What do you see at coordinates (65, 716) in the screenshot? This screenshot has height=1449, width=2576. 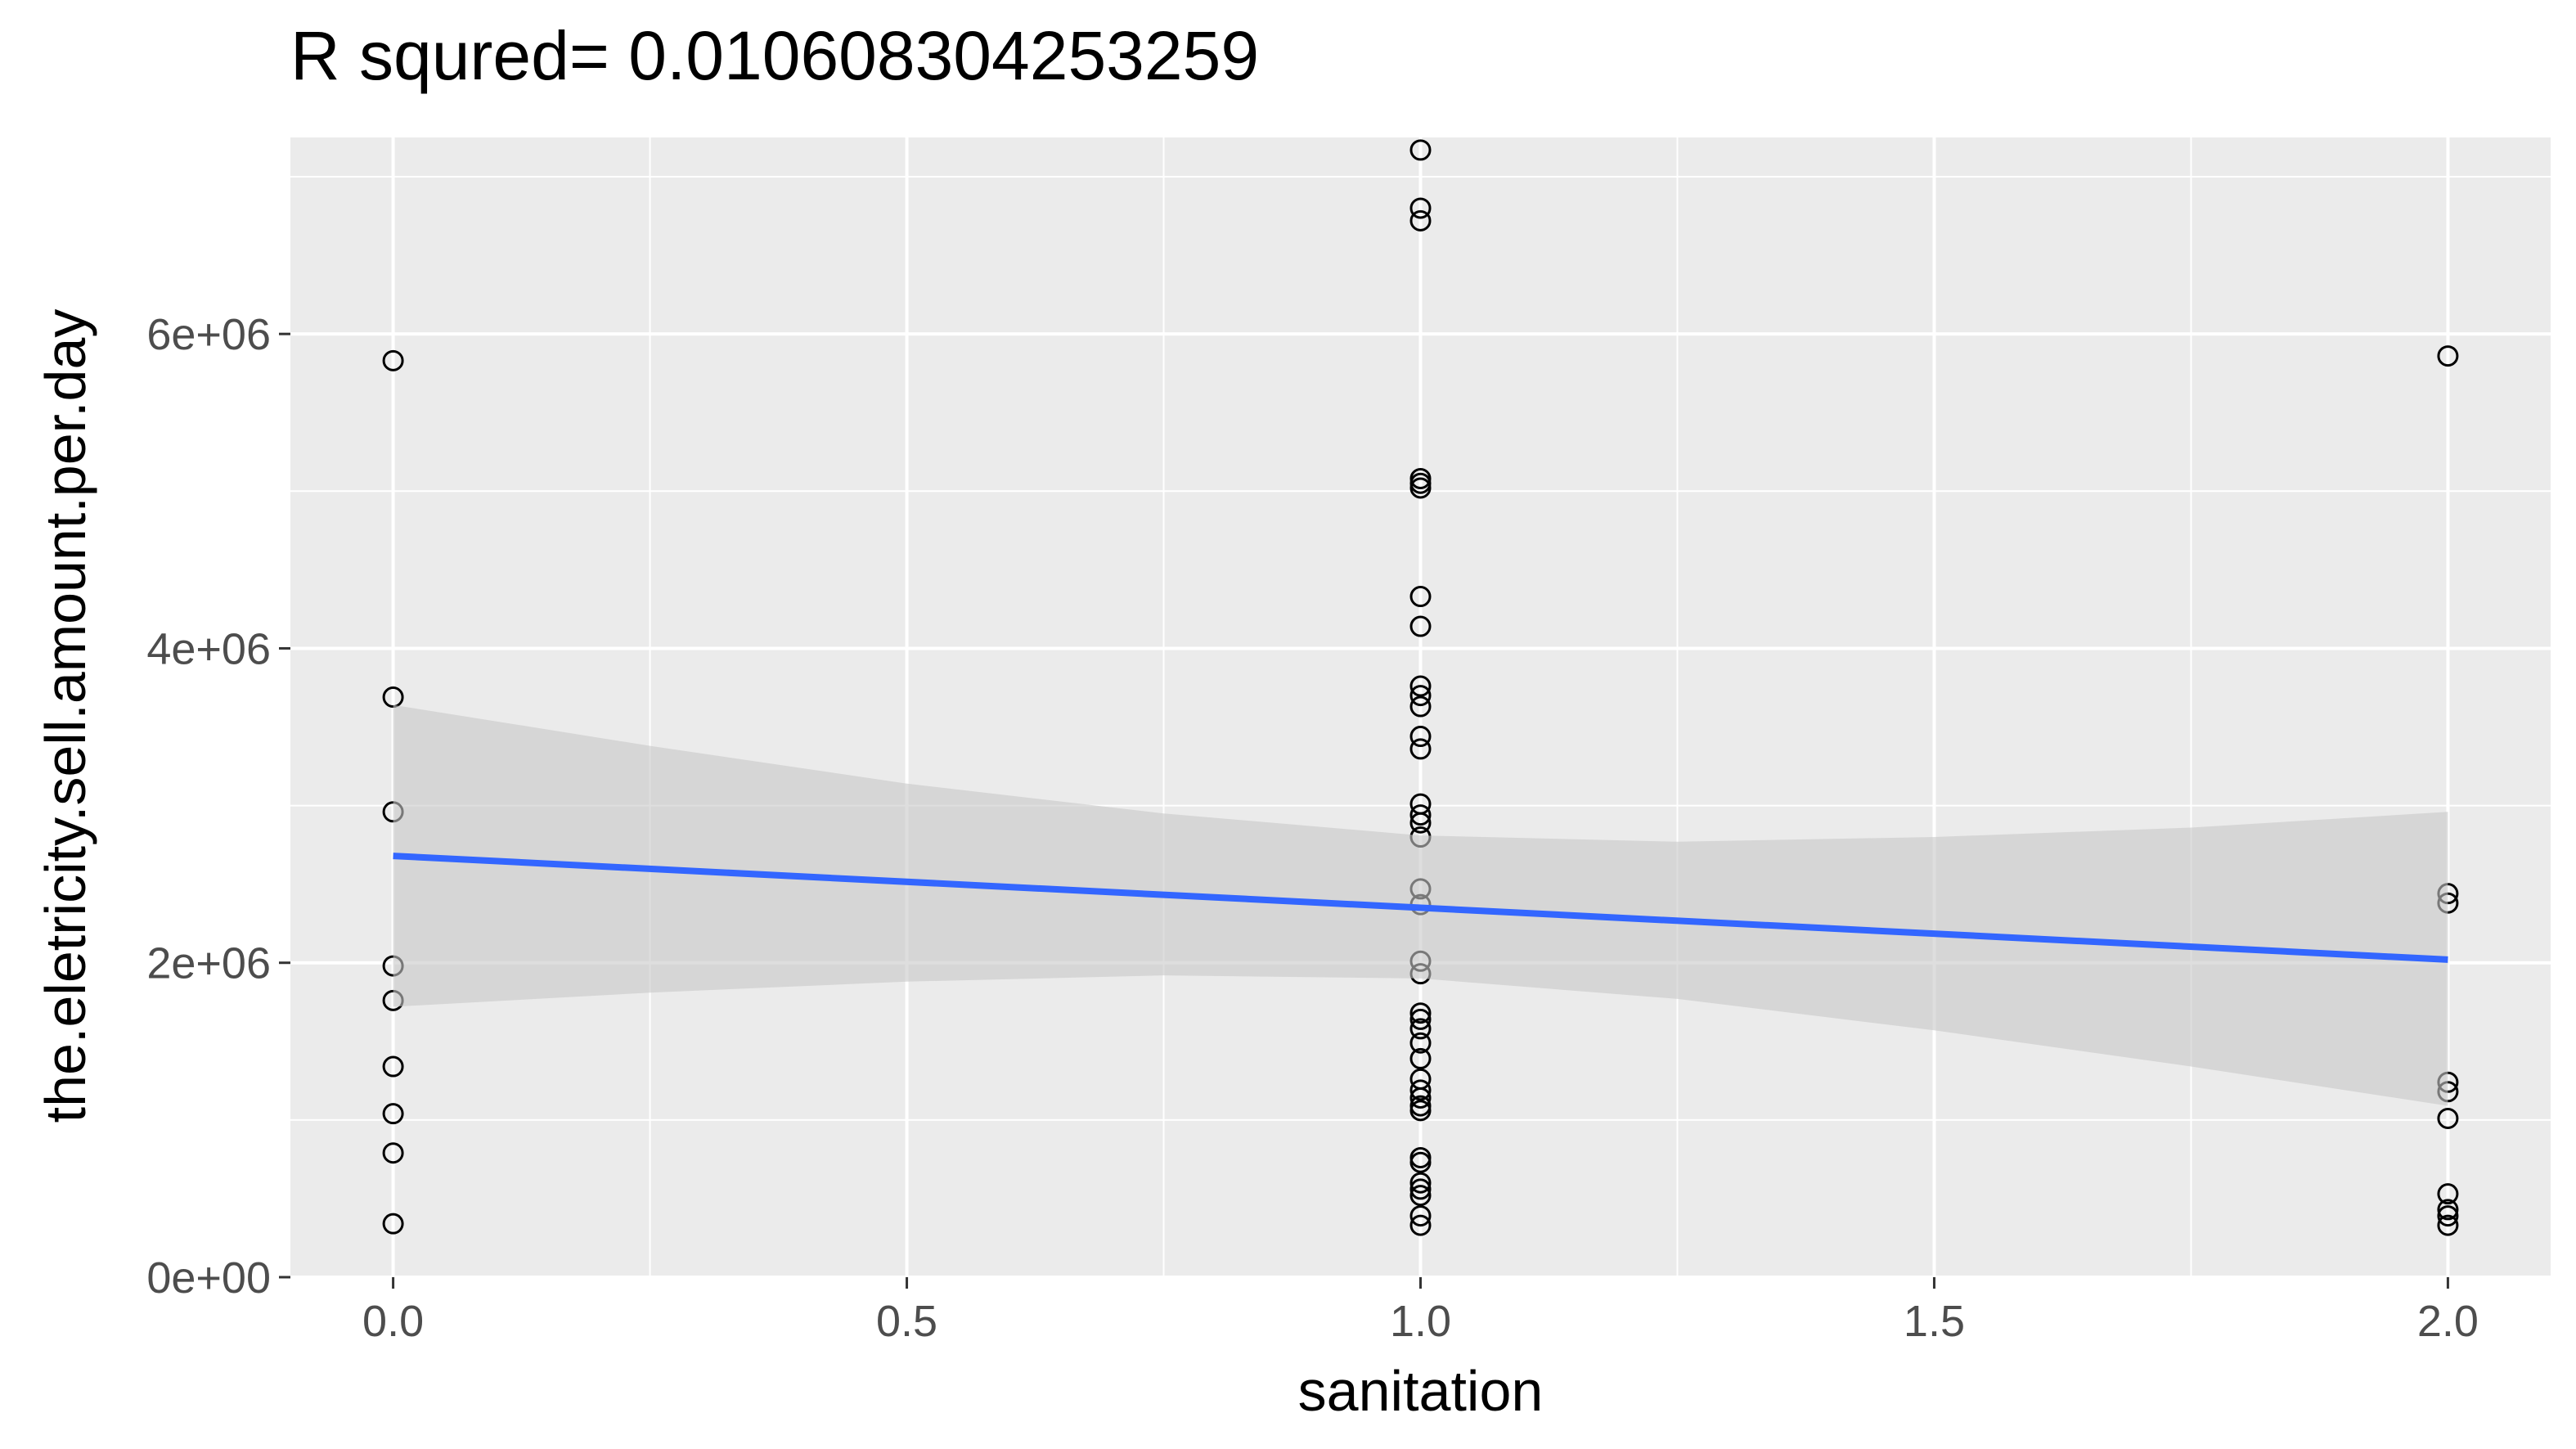 I see `y-axis-label: the.eletricity.sell.amount.per.day` at bounding box center [65, 716].